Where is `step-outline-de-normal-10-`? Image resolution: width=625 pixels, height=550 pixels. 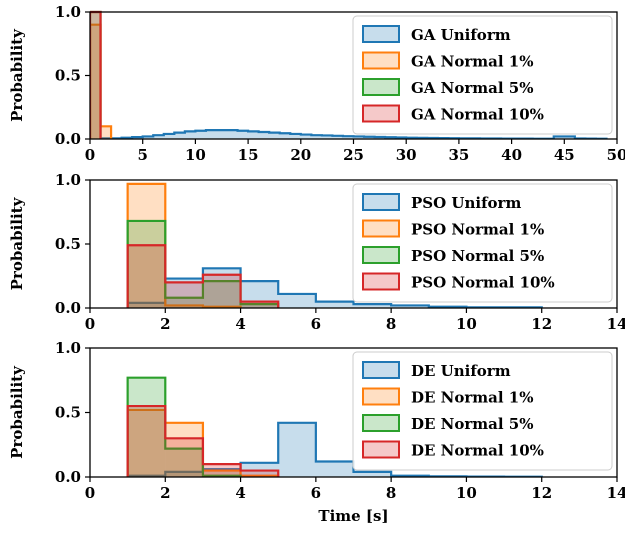
step-outline-de-normal-10- is located at coordinates (203, 440).